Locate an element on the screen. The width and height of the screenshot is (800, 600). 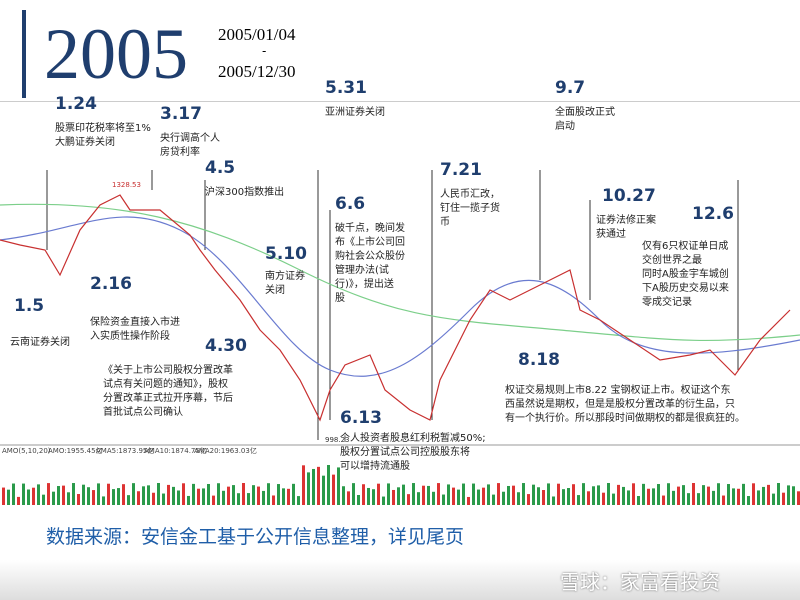
annotation-date: 2.16 is located at coordinates (111, 284).